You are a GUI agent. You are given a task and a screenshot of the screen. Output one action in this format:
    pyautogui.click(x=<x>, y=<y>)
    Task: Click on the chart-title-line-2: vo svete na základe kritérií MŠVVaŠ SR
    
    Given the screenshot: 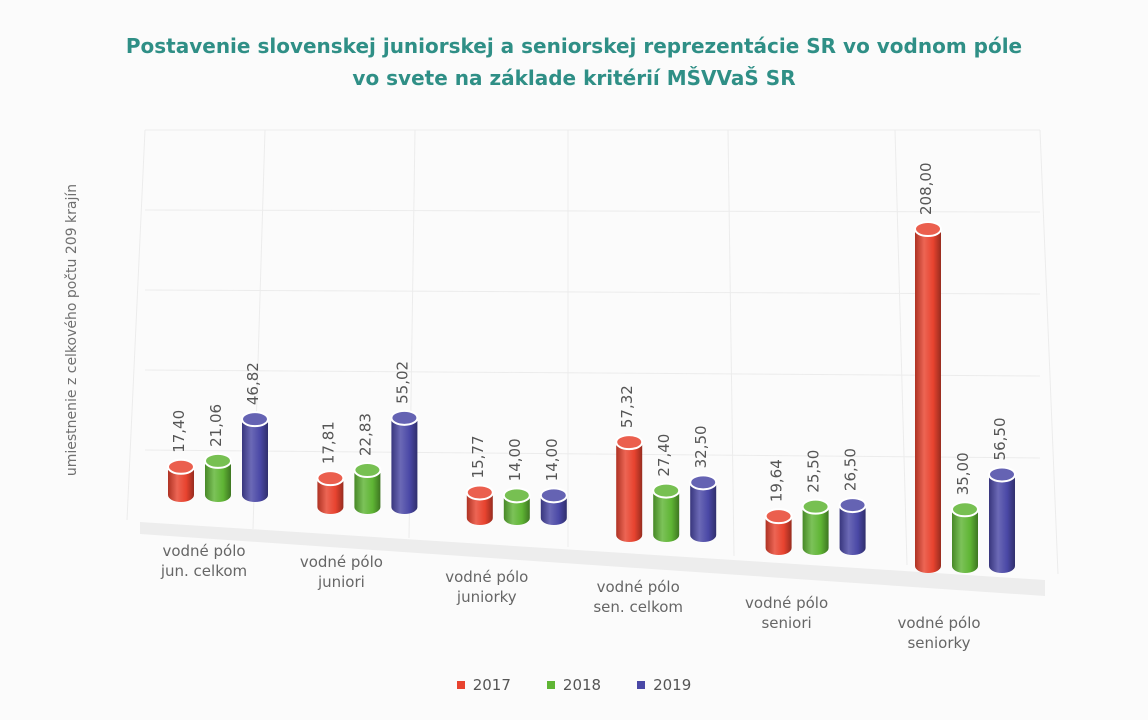 What is the action you would take?
    pyautogui.click(x=574, y=78)
    